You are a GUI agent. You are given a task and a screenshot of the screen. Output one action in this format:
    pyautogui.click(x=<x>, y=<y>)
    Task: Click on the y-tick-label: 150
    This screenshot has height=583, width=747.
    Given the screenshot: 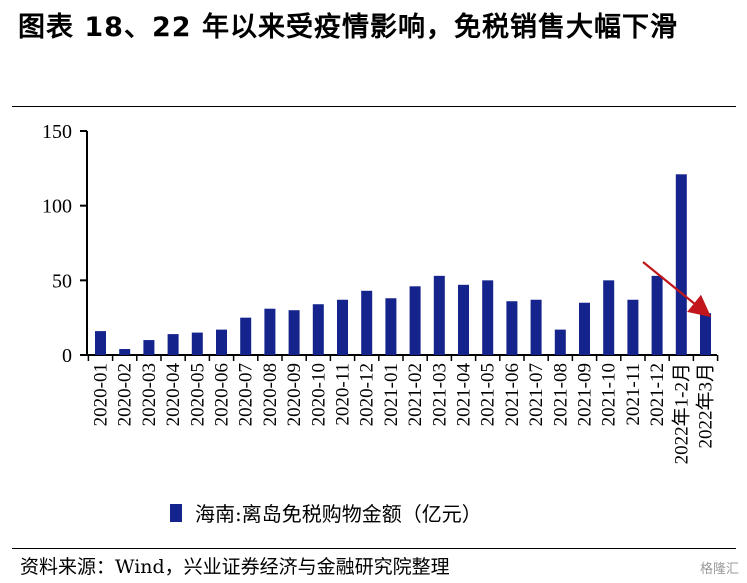 What is the action you would take?
    pyautogui.click(x=57, y=132)
    